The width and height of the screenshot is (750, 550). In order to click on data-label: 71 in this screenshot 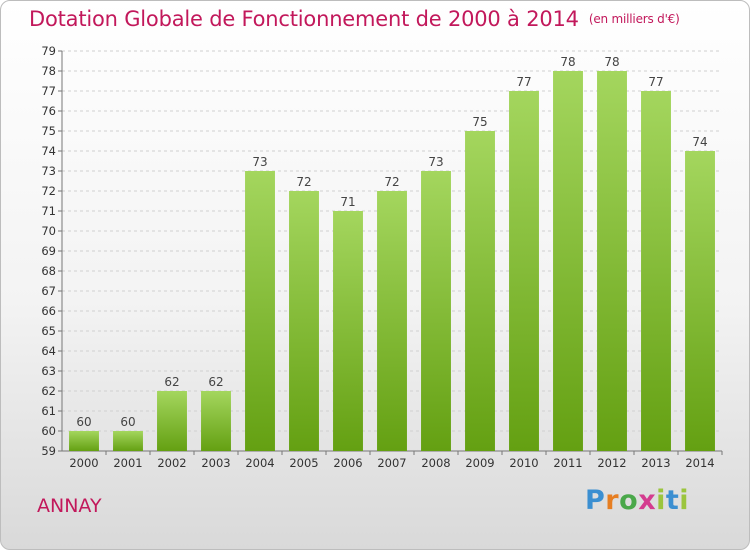, I will do `click(347, 202)`.